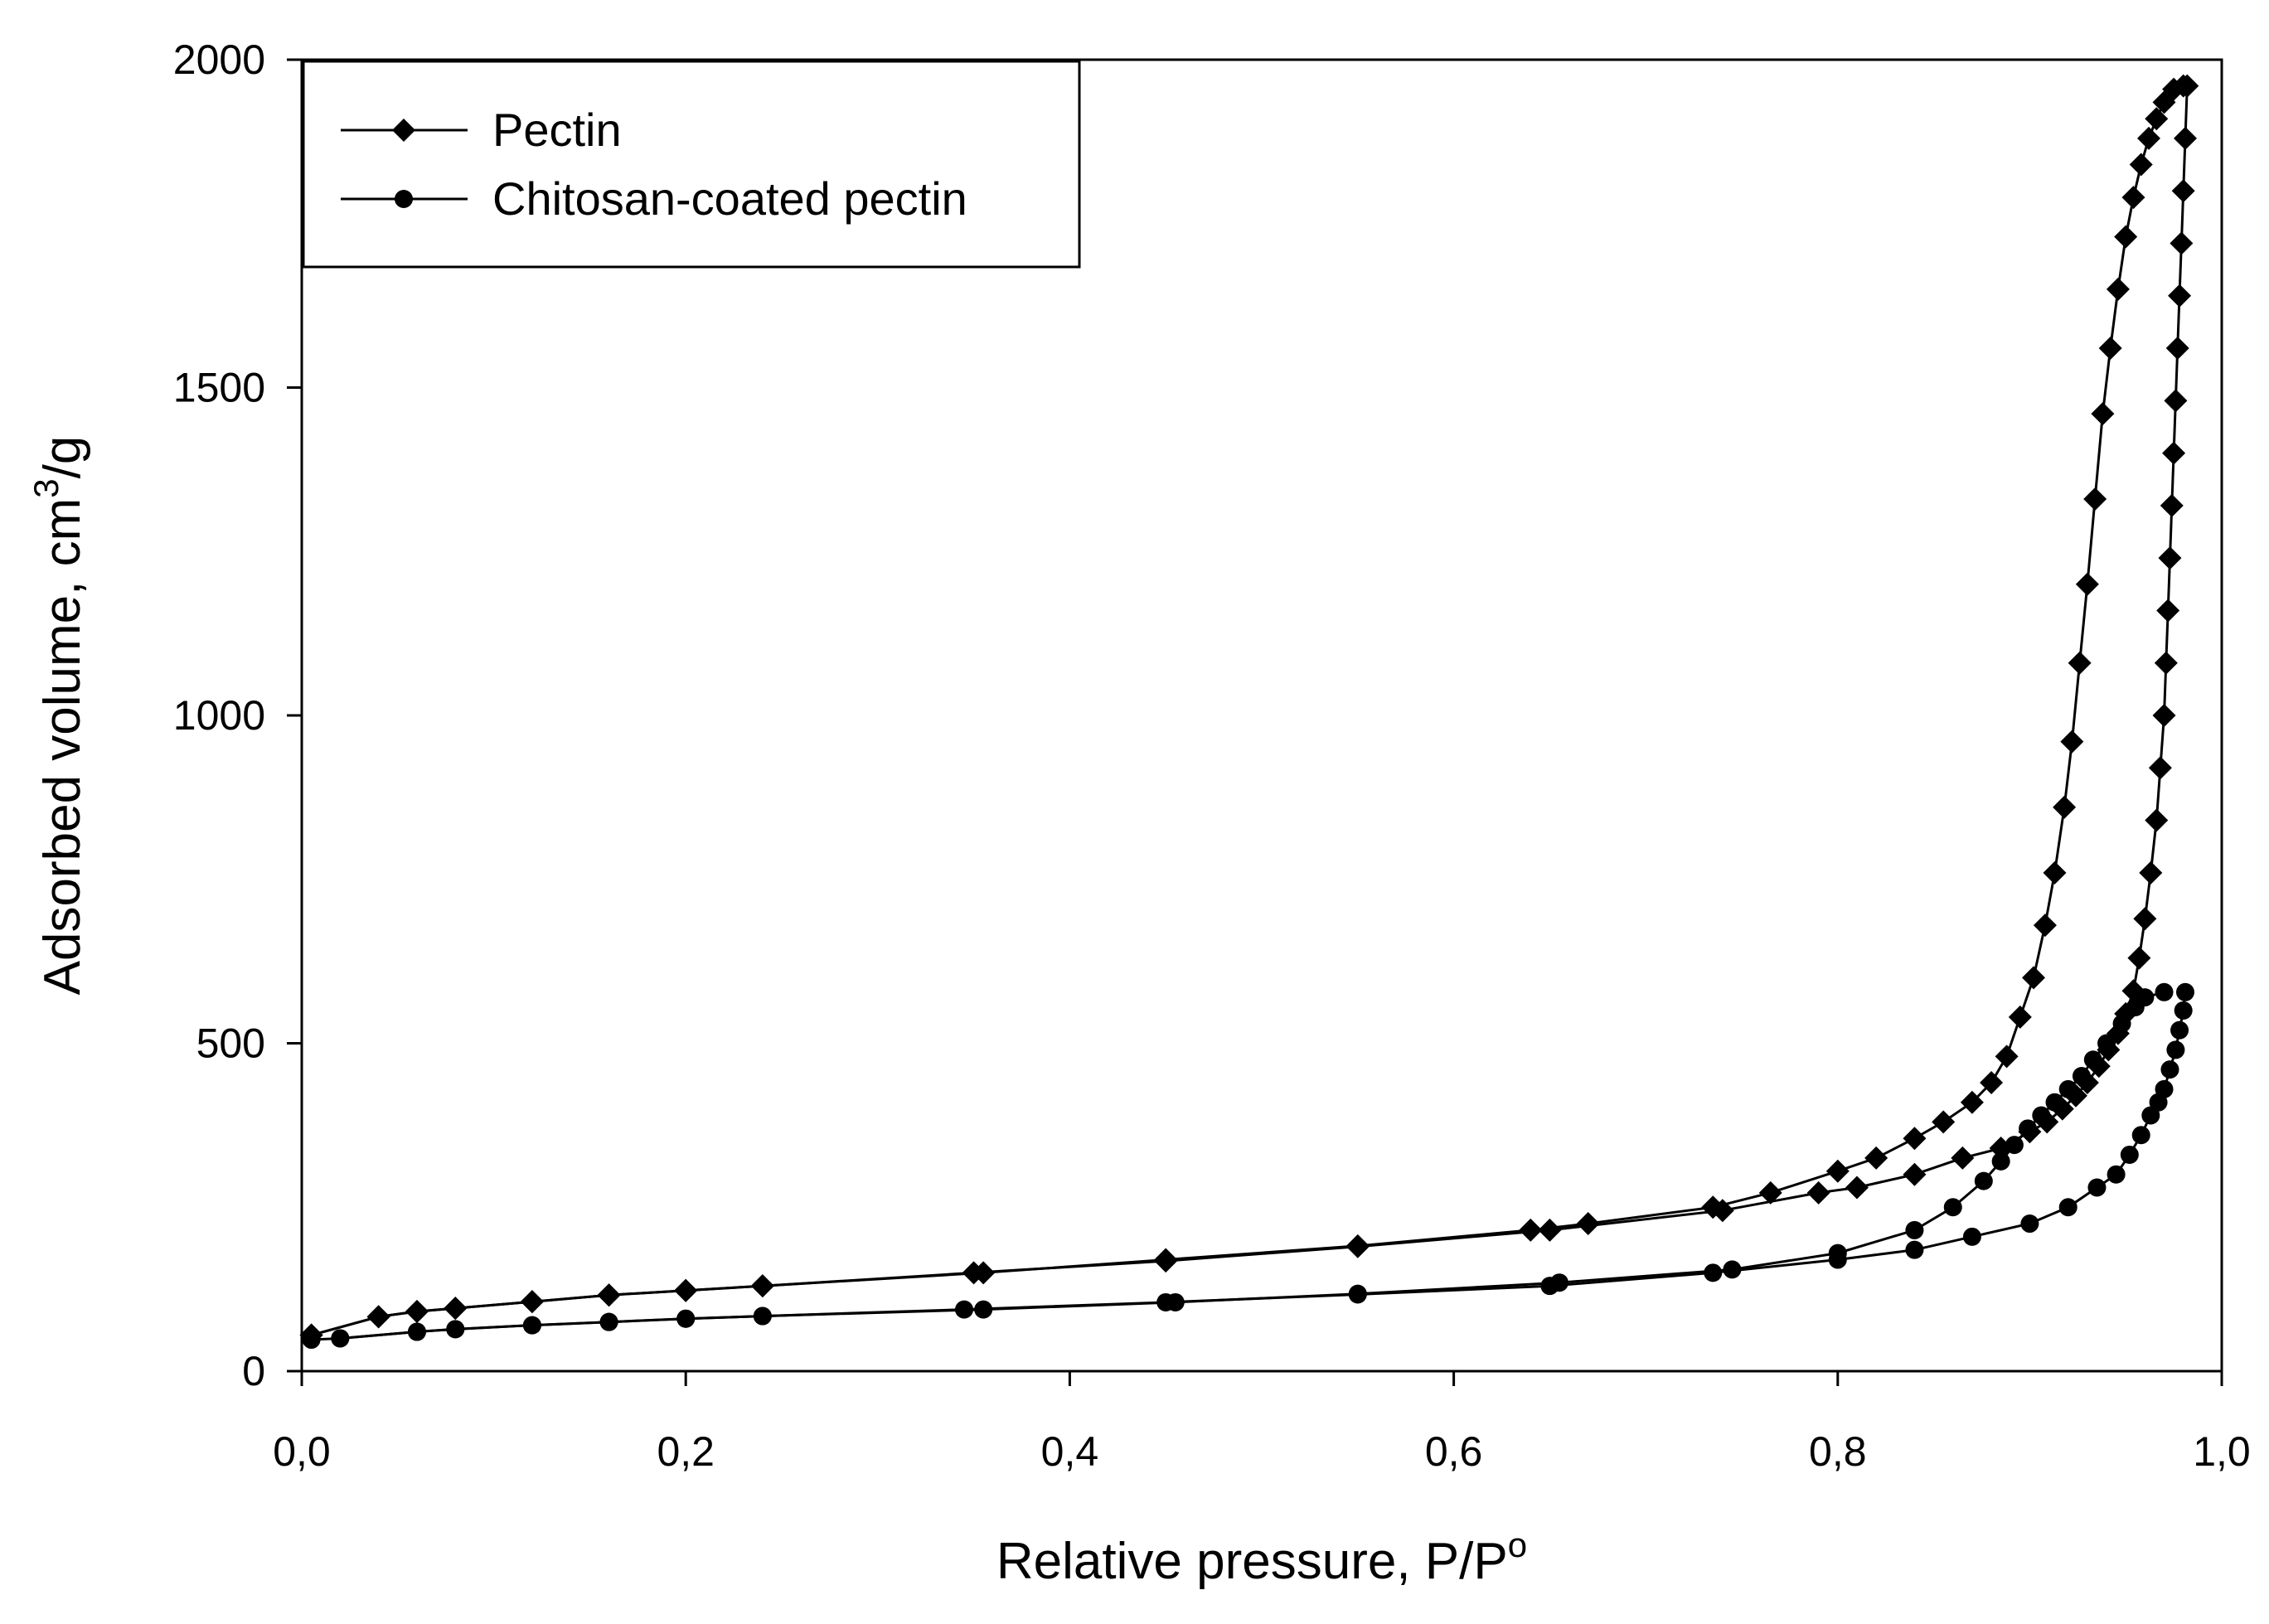  Describe the element at coordinates (1070, 1451) in the screenshot. I see `x-tick-label: 0,4` at that location.